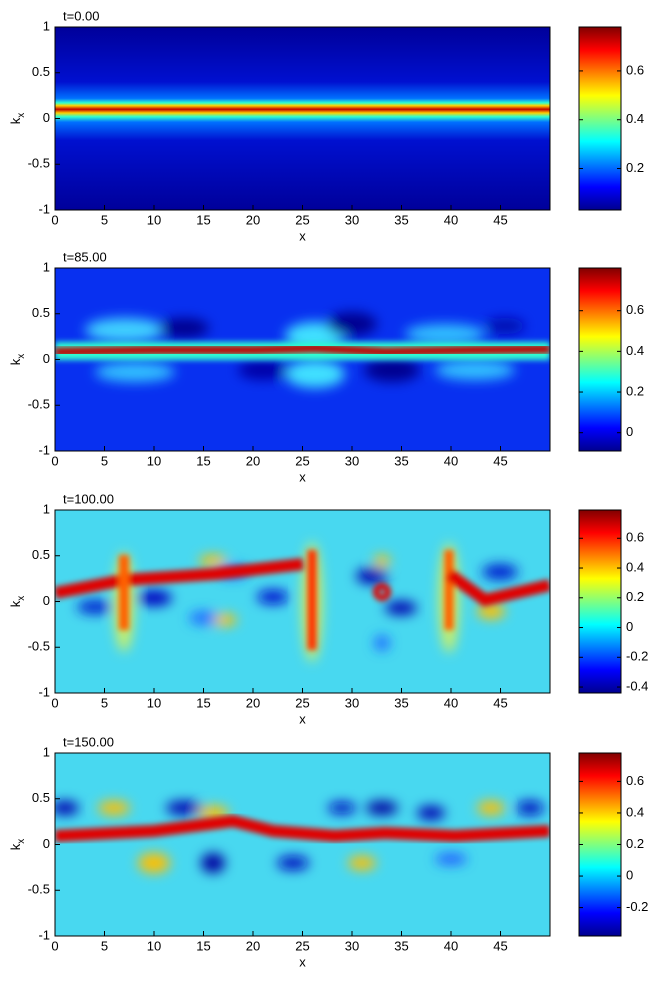 Image resolution: width=664 pixels, height=981 pixels. What do you see at coordinates (88, 498) in the screenshot?
I see `panel-title: t=100.00` at bounding box center [88, 498].